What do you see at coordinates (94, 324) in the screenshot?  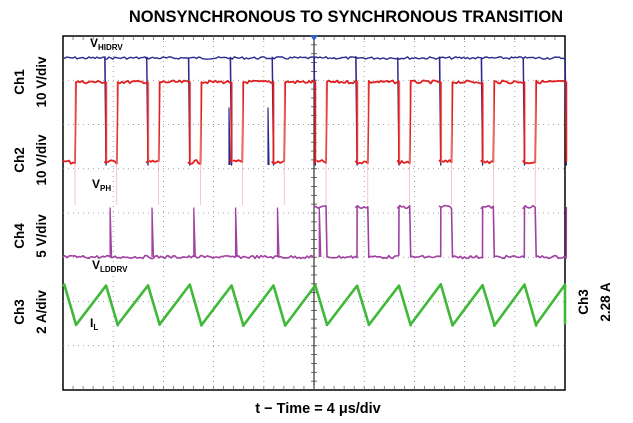 I see `trace-label-il: IL` at bounding box center [94, 324].